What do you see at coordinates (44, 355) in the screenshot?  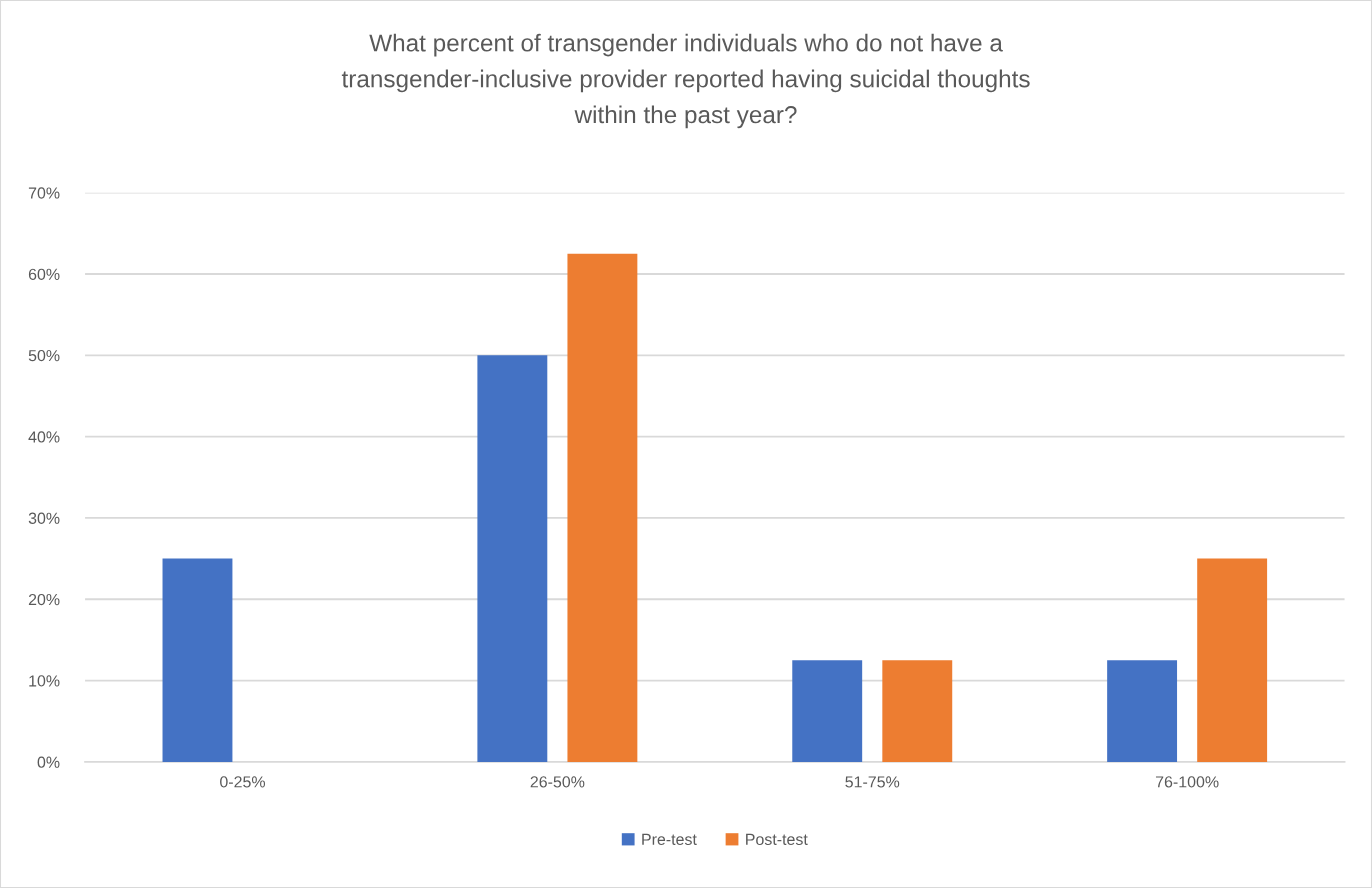 I see `y-tick-label: 50%` at bounding box center [44, 355].